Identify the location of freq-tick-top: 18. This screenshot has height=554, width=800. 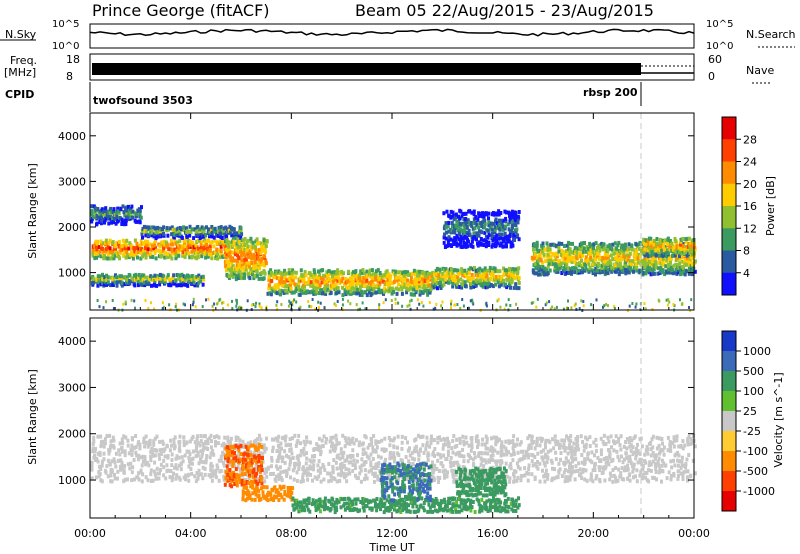
(73, 59).